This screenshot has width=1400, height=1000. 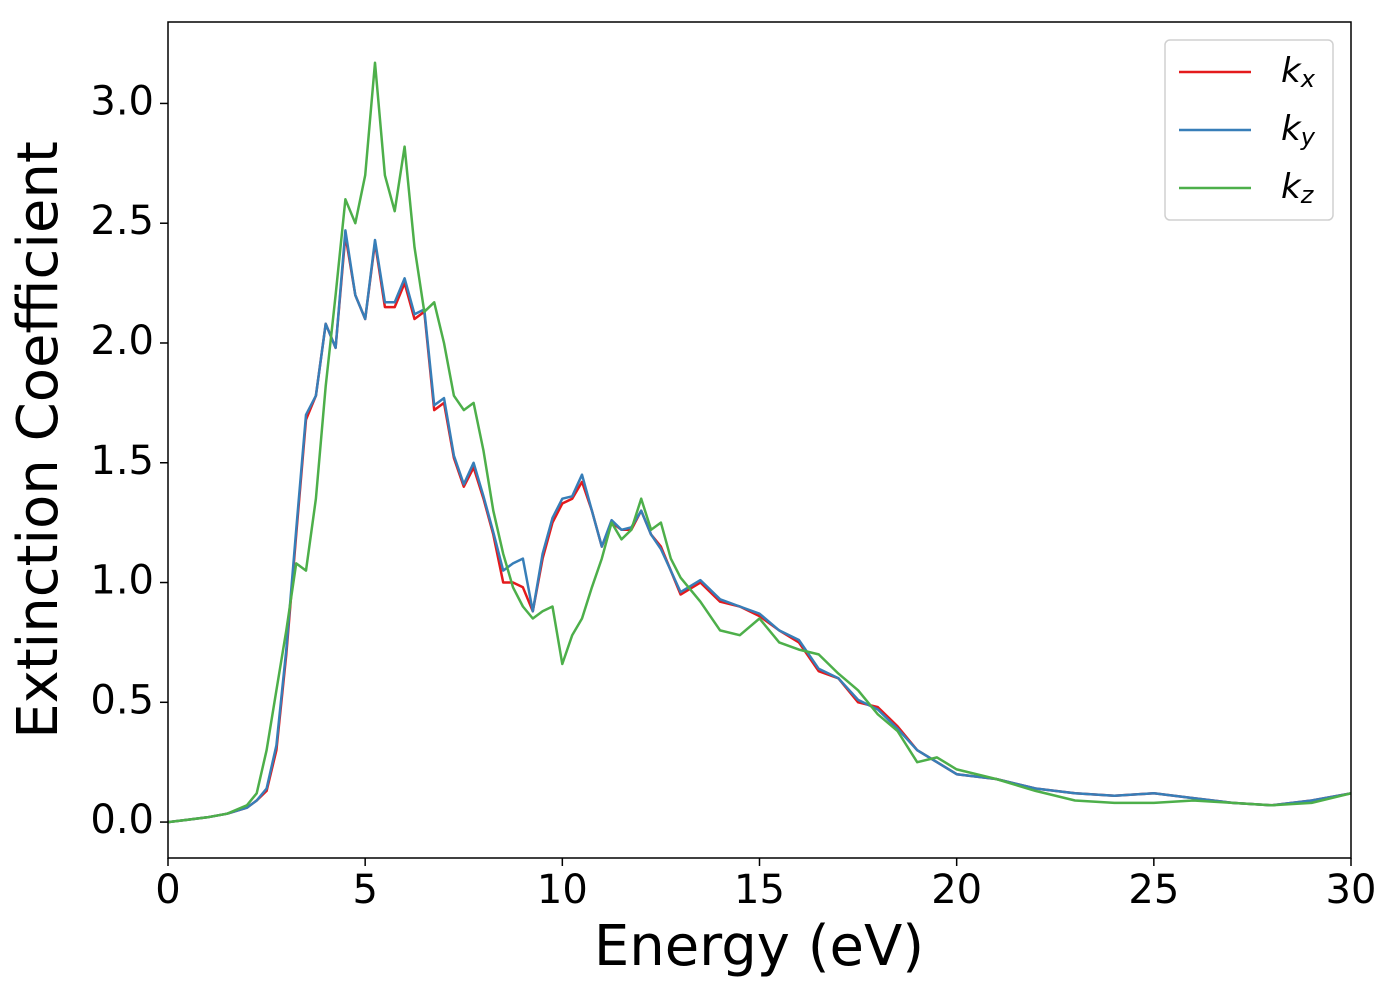 What do you see at coordinates (562, 890) in the screenshot?
I see `x-tick-label: 10` at bounding box center [562, 890].